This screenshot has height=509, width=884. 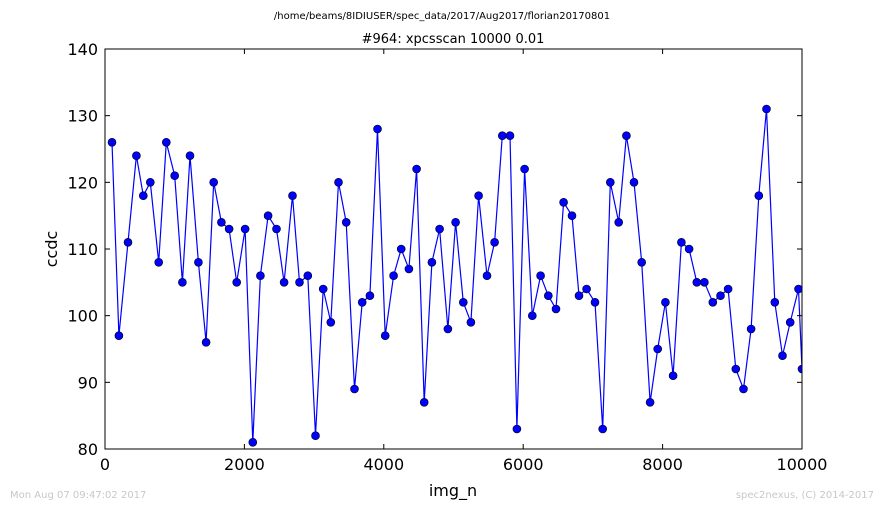 I want to click on y-tick-label: 130, so click(x=82, y=116).